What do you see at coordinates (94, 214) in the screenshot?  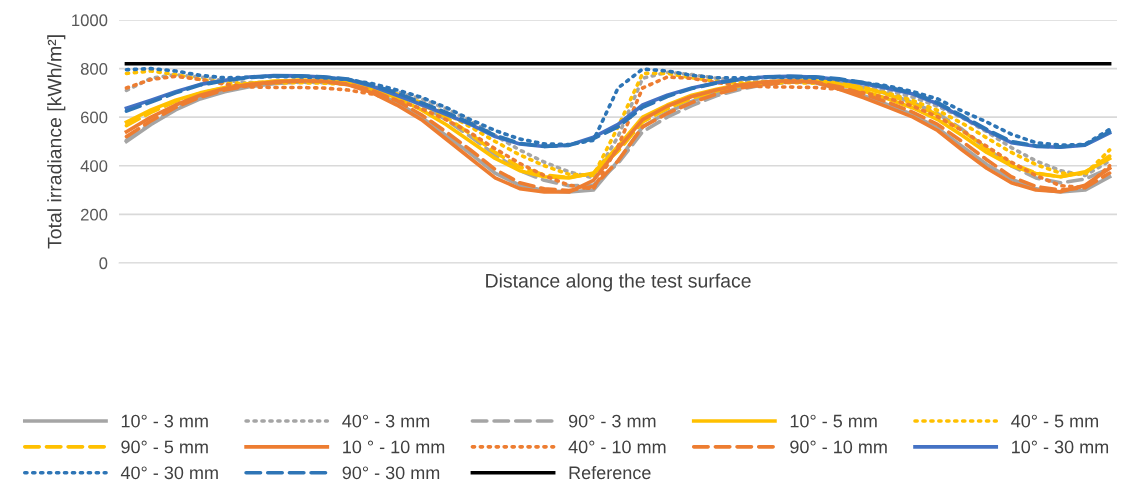 I see `y-tick-label: 200` at bounding box center [94, 214].